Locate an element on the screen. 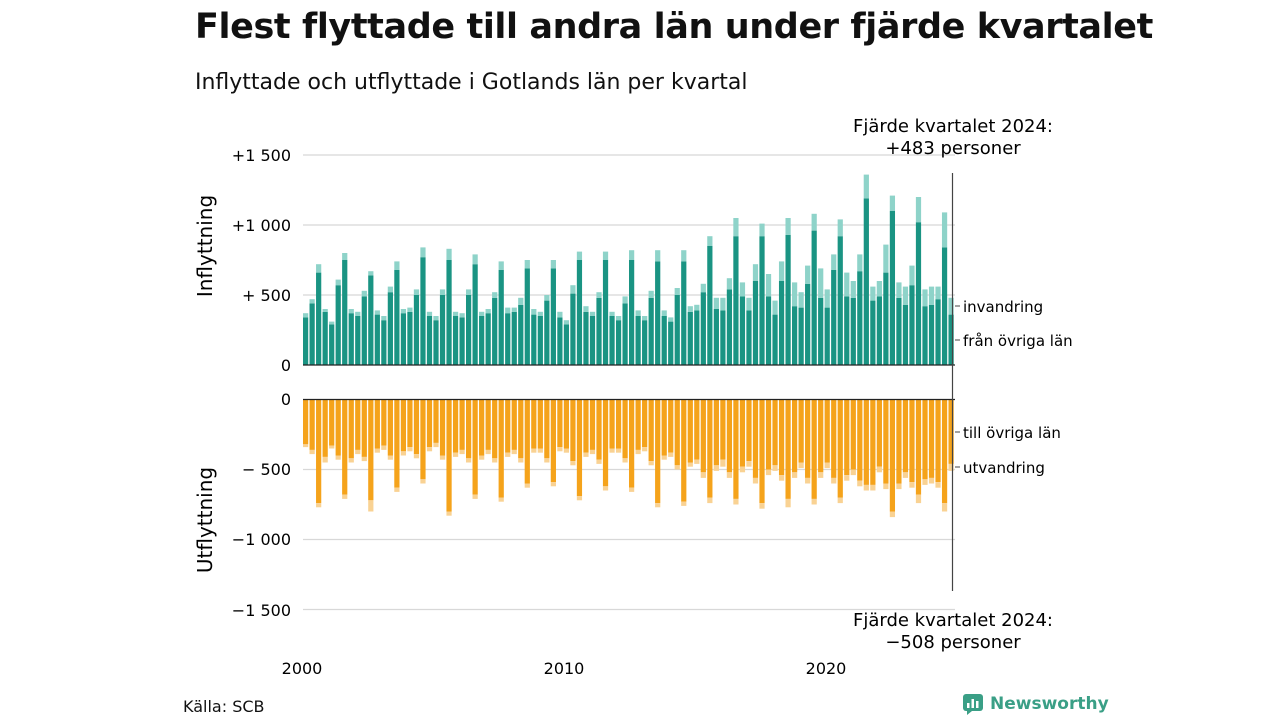 This screenshot has height=720, width=1280. series-label-till-ovriga-lan: till övriga län is located at coordinates (1012, 433).